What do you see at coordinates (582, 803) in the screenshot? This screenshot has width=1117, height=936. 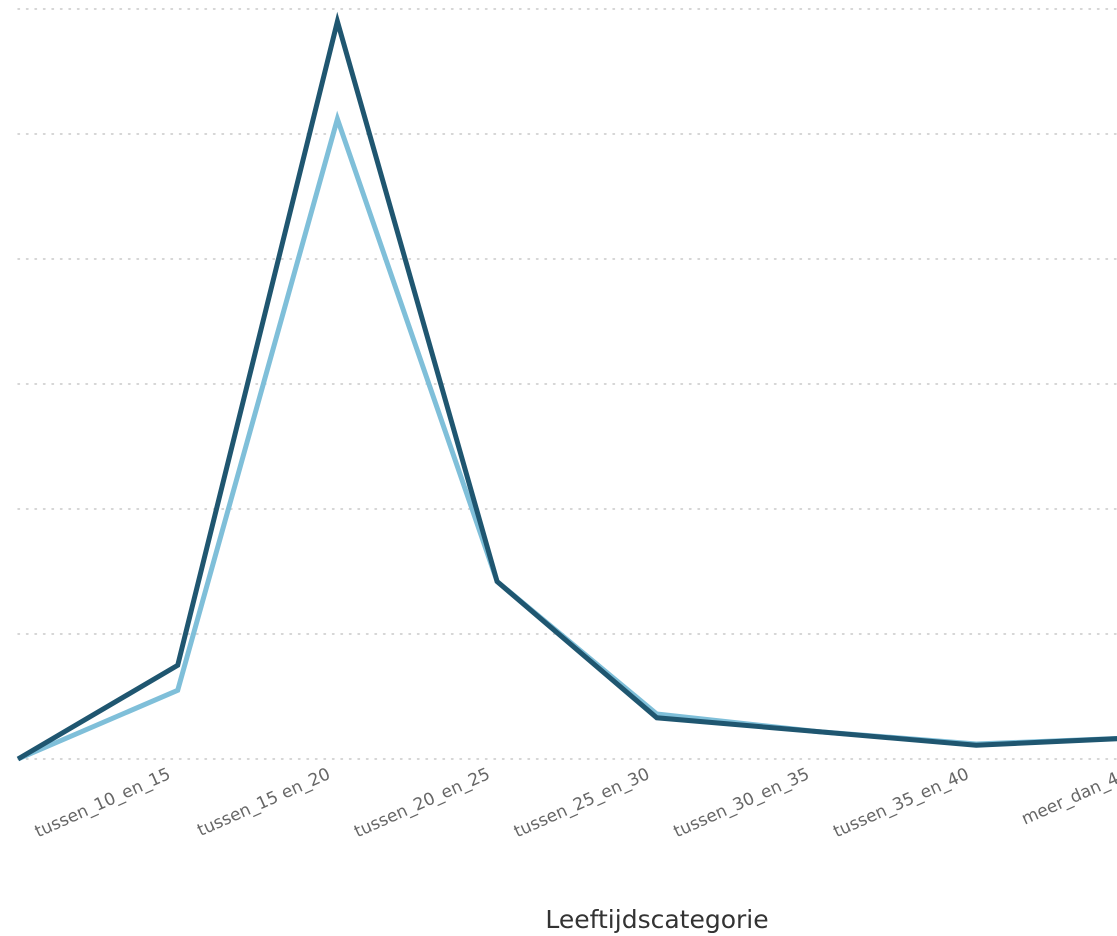 I see `x-tick-label: tussen_25_en_30` at bounding box center [582, 803].